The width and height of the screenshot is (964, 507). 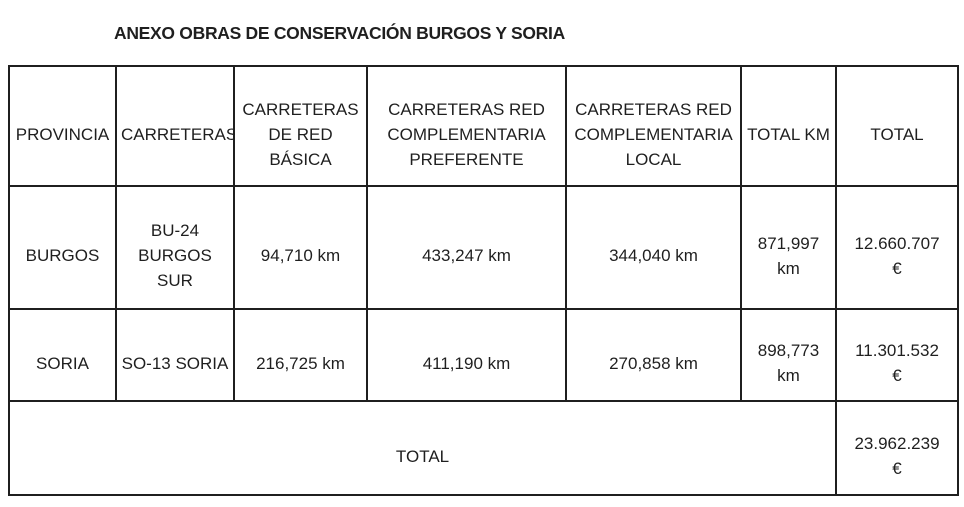 What do you see at coordinates (466, 247) in the screenshot?
I see `cell-burgos-red-complementaria-preferente: 433,247 km` at bounding box center [466, 247].